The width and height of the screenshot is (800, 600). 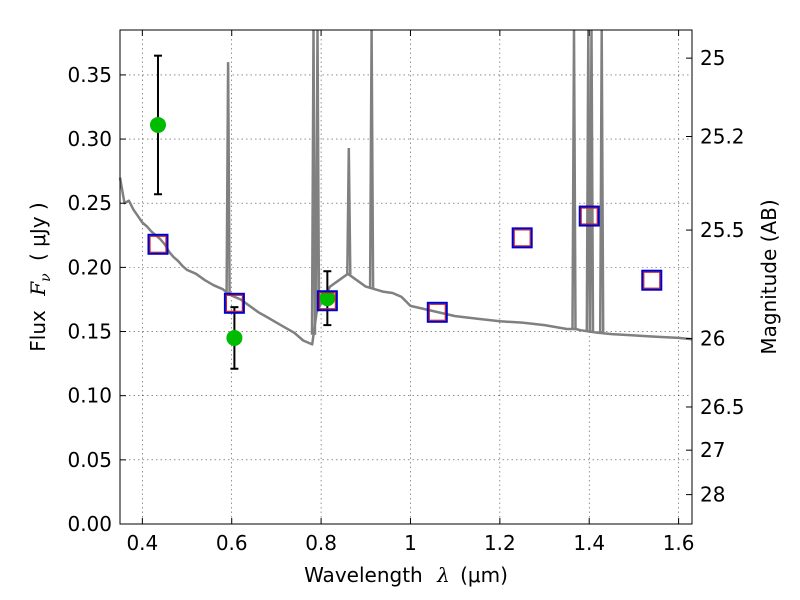 What do you see at coordinates (722, 137) in the screenshot?
I see `y2-tick-label: 25.2` at bounding box center [722, 137].